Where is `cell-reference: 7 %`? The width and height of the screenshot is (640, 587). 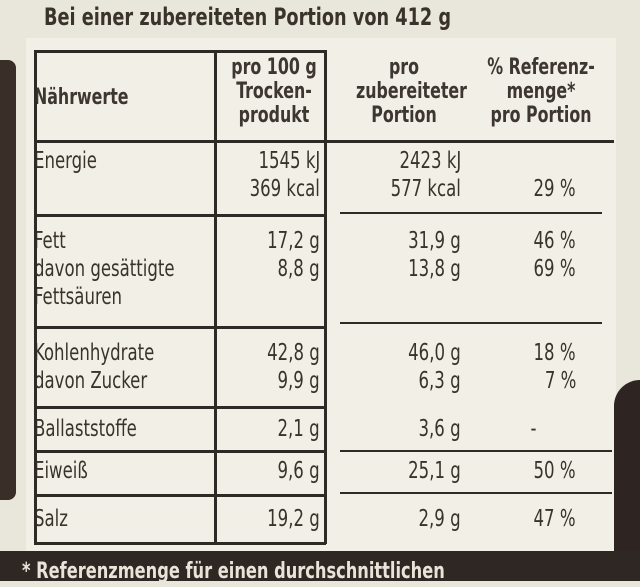
cell-reference: 7 % is located at coordinates (560, 381).